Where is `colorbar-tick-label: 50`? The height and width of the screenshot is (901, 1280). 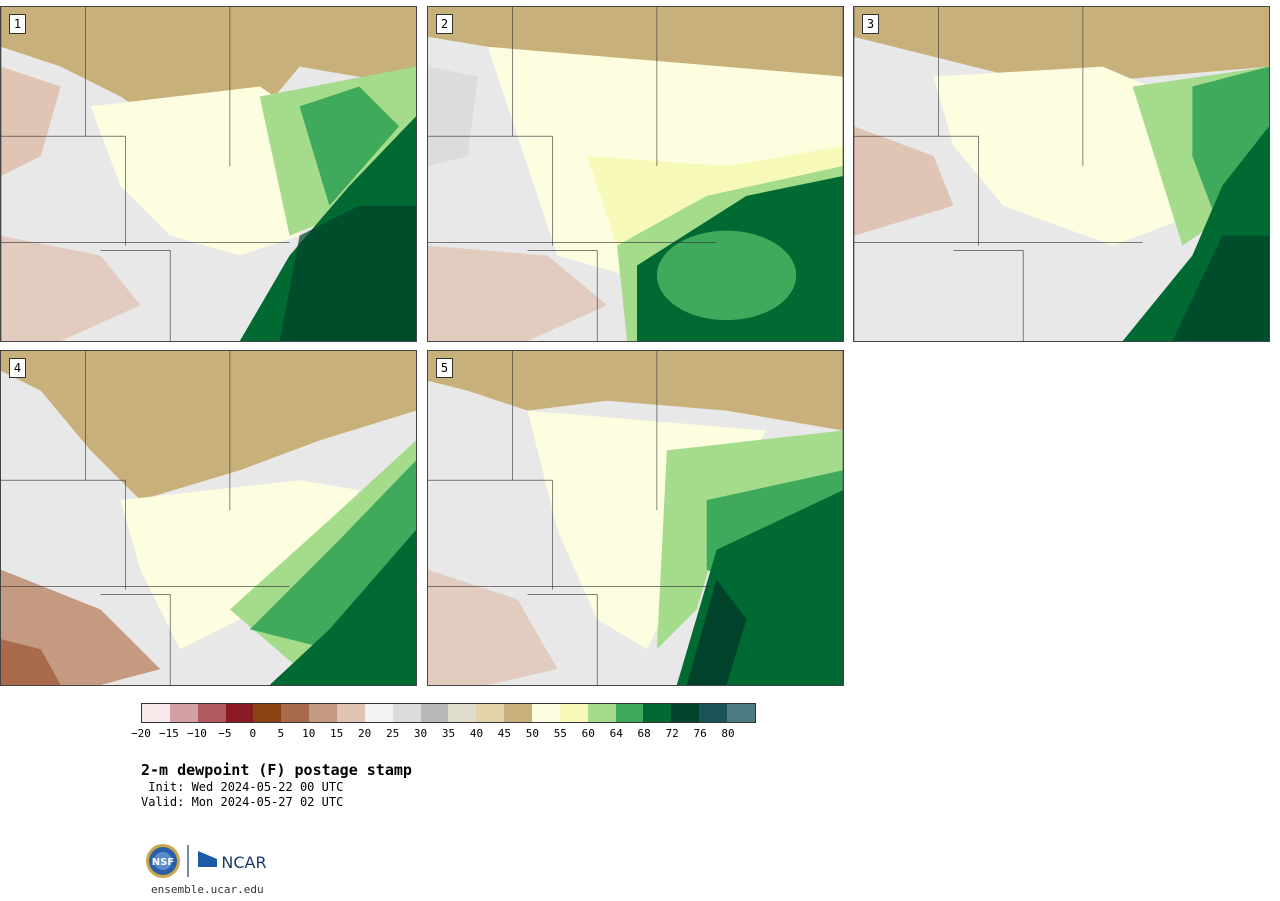
colorbar-tick-label: 50 is located at coordinates (532, 733).